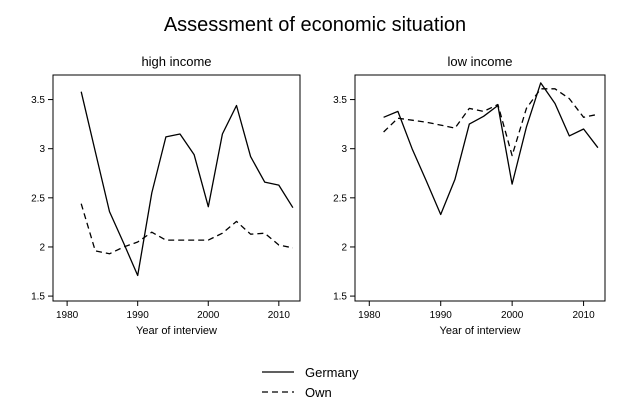 The height and width of the screenshot is (420, 630). I want to click on series-line-germany-low-income, so click(491, 149).